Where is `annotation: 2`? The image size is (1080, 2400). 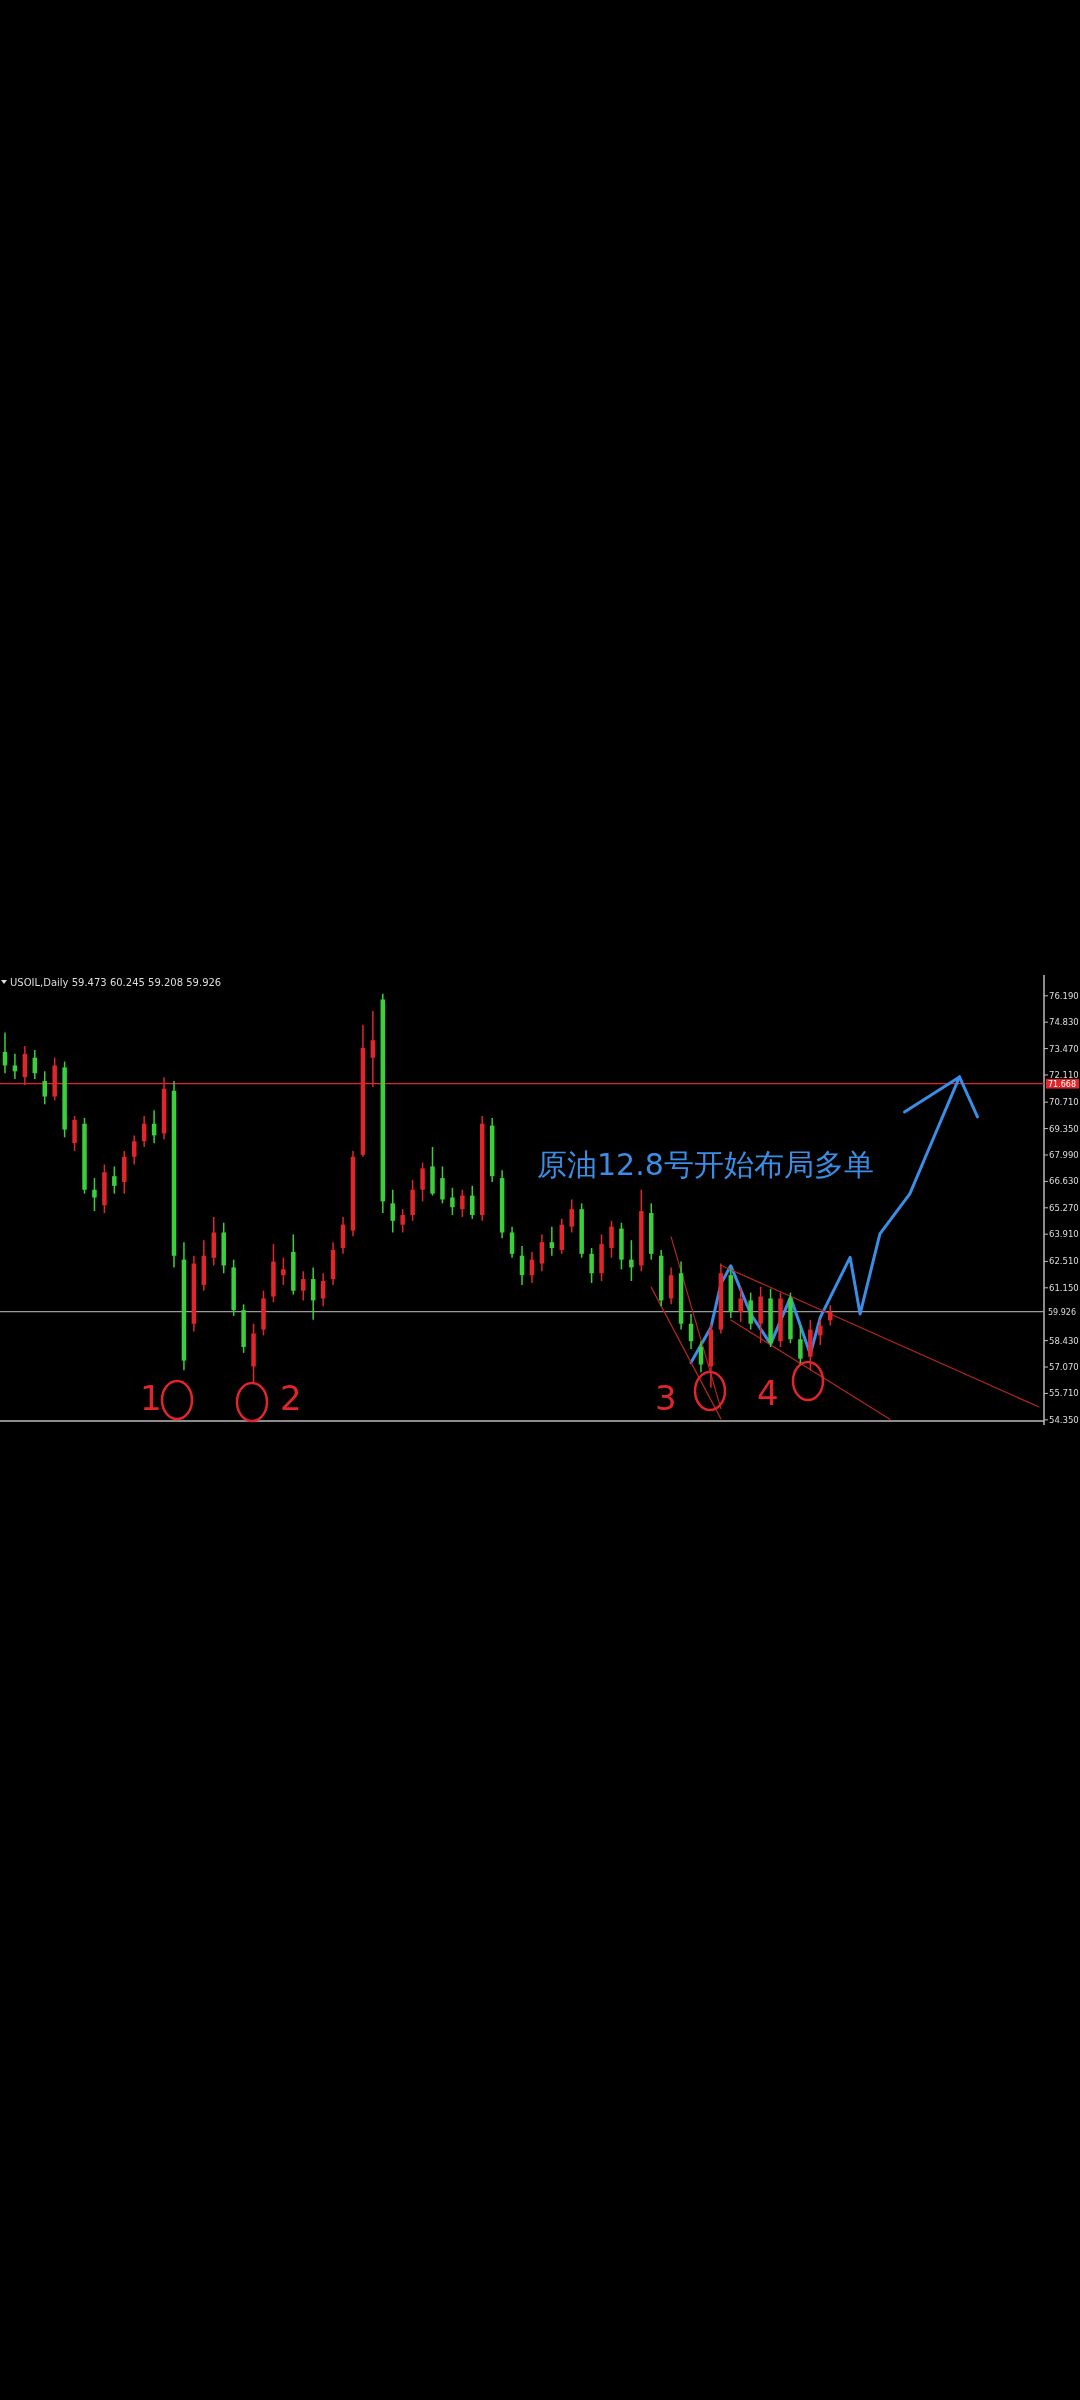 annotation: 2 is located at coordinates (291, 1398).